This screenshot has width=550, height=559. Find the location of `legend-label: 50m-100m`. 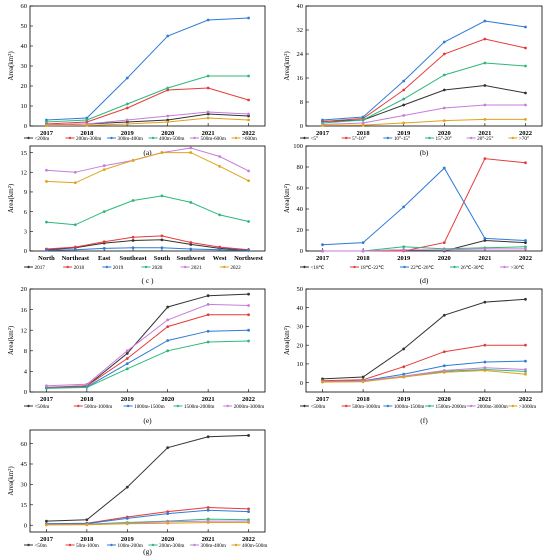

legend-label: 50m-100m is located at coordinates (87, 546).